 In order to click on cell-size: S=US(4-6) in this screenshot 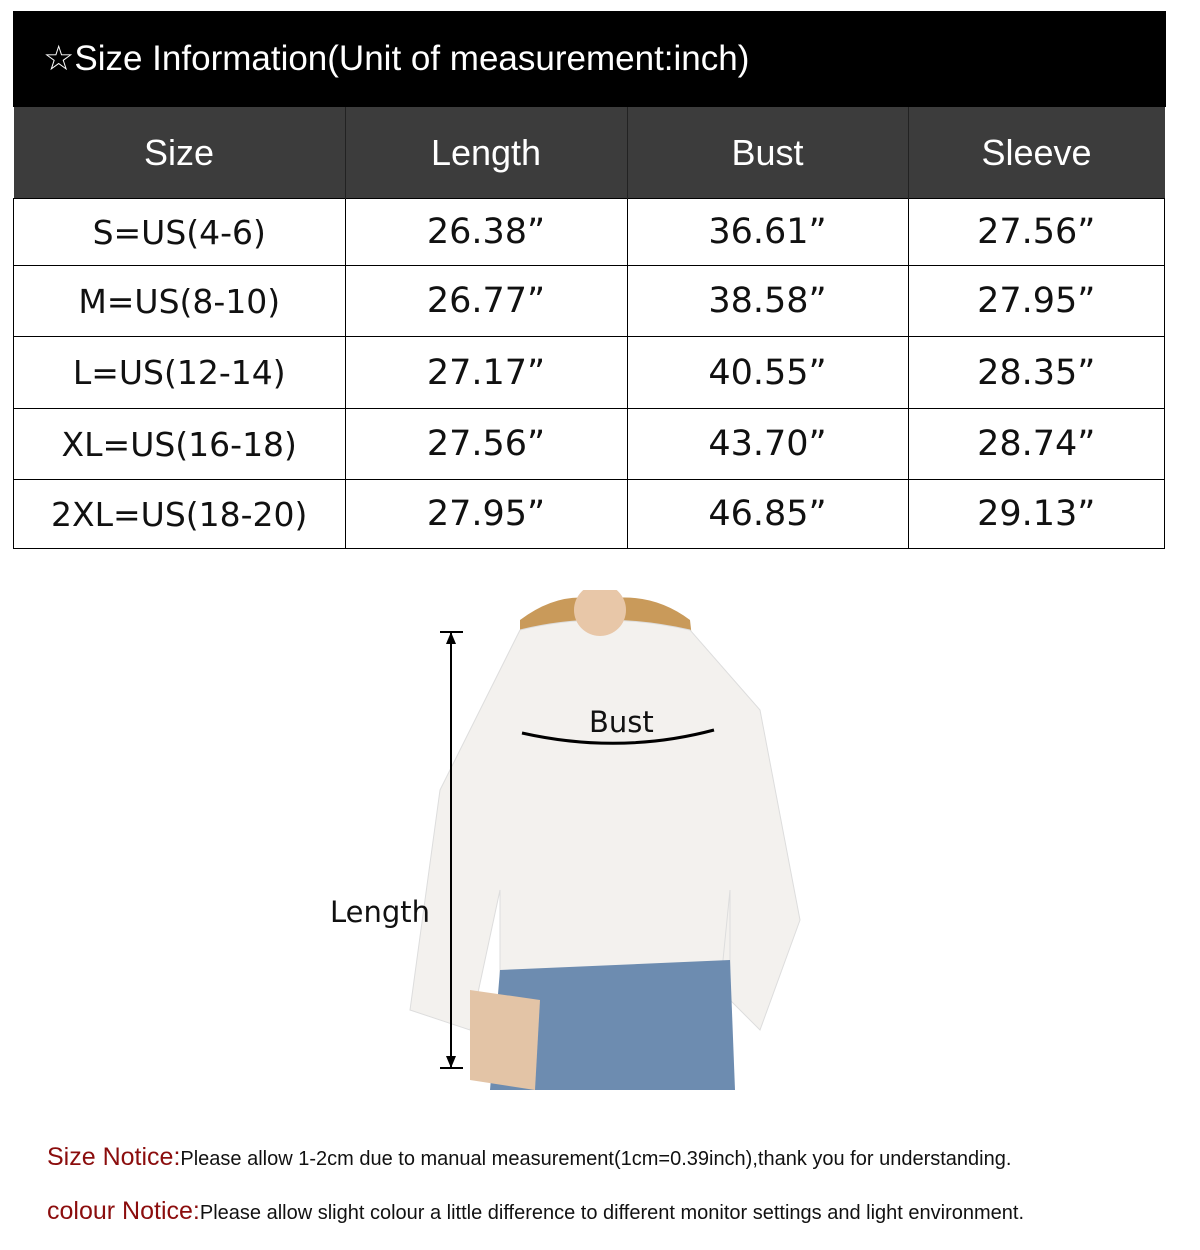, I will do `click(179, 232)`.